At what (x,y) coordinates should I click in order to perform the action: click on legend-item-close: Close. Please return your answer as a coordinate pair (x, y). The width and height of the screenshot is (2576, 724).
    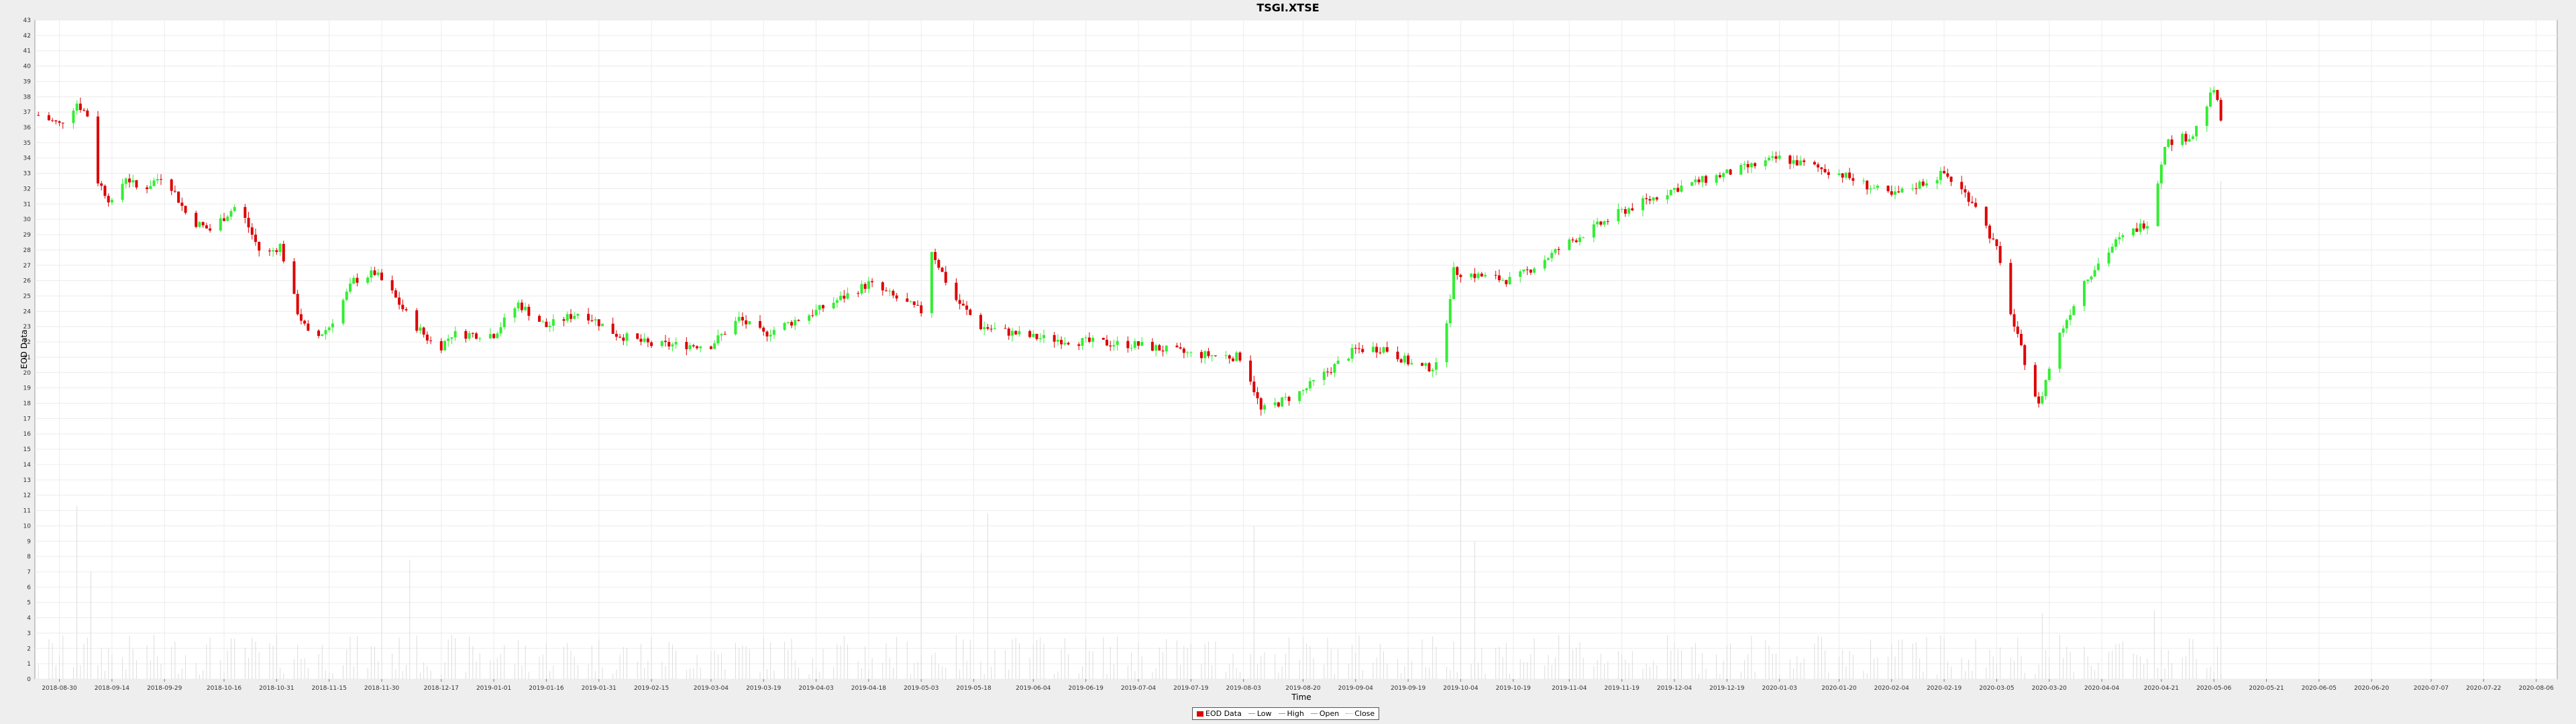
    Looking at the image, I should click on (1360, 713).